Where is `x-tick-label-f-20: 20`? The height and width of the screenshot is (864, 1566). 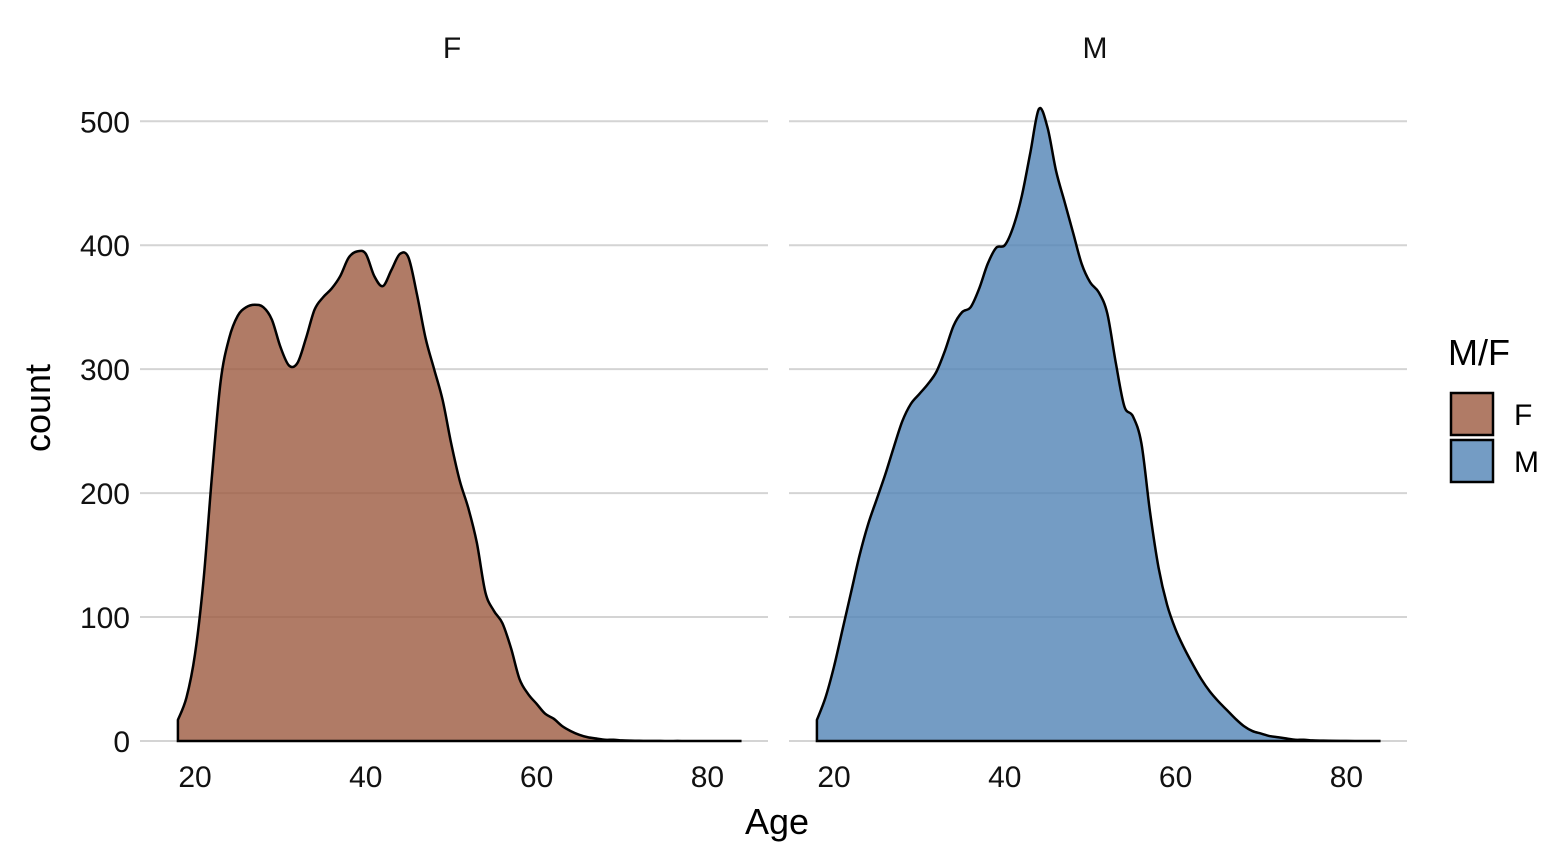 x-tick-label-f-20: 20 is located at coordinates (194, 777).